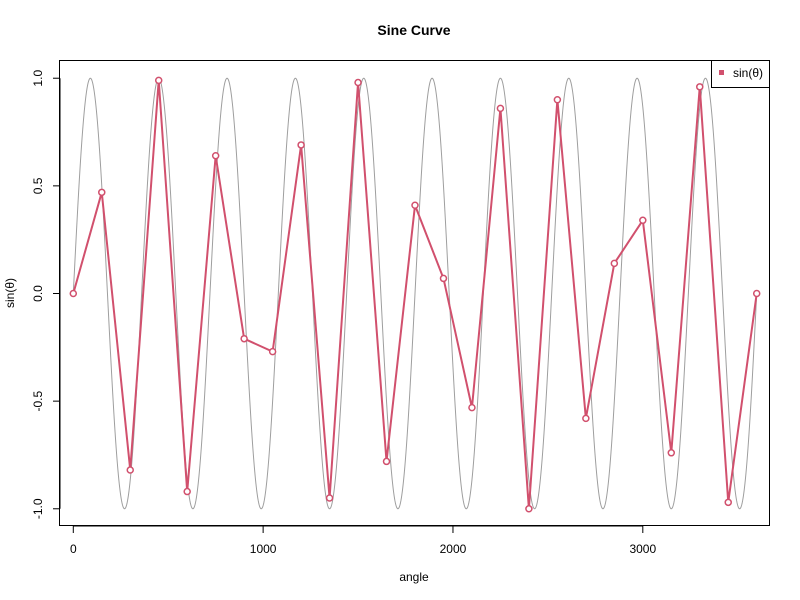  What do you see at coordinates (453, 549) in the screenshot?
I see `x-tick-label: 2000` at bounding box center [453, 549].